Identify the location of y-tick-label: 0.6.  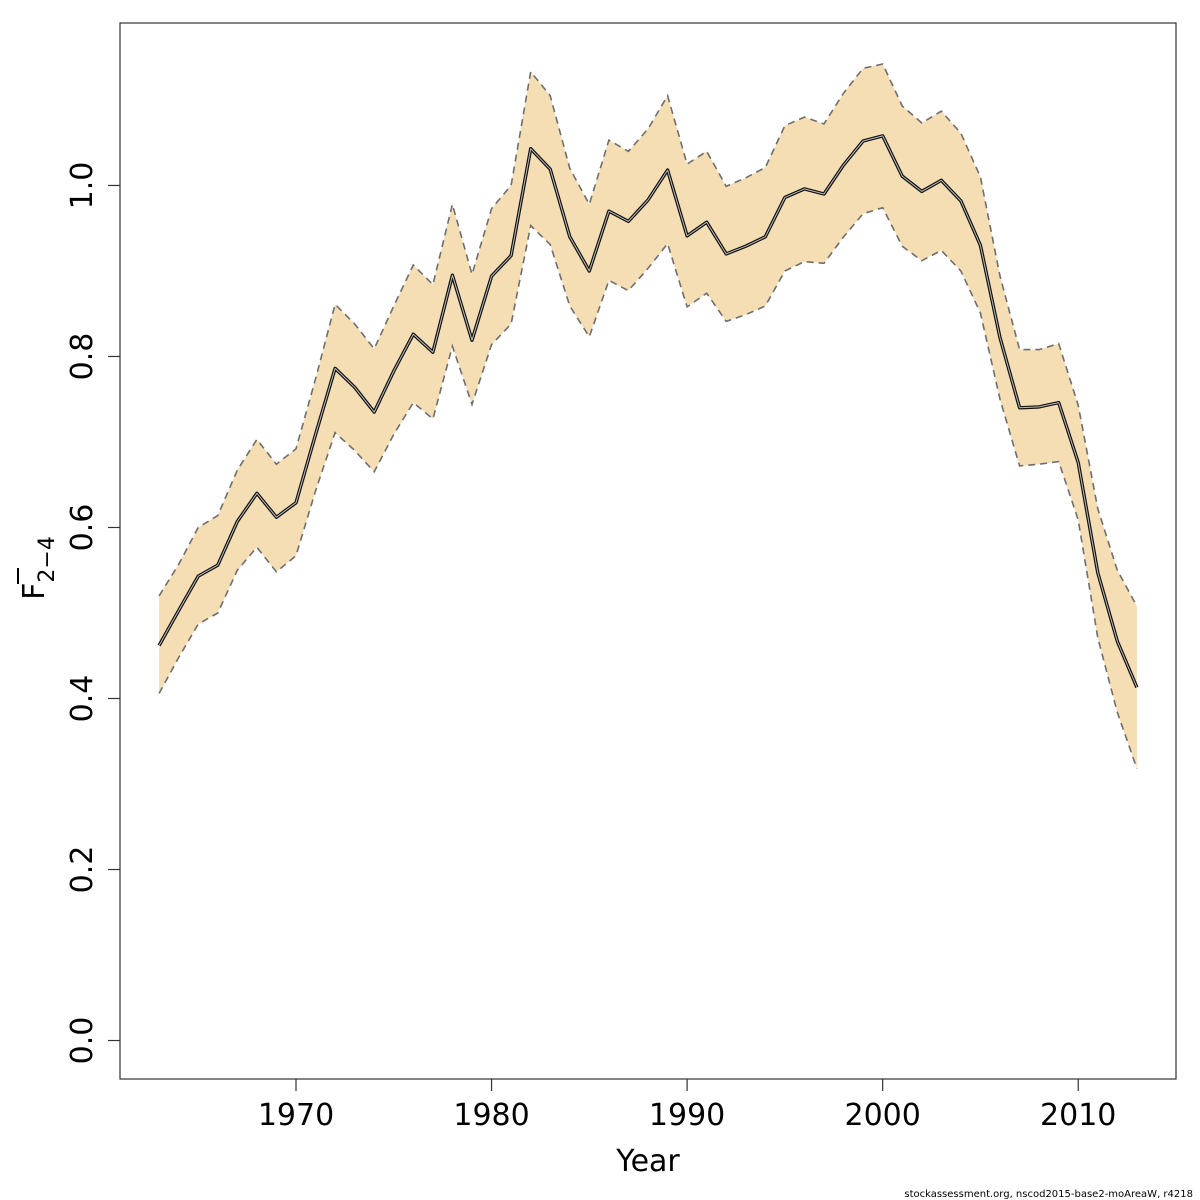
(82, 528).